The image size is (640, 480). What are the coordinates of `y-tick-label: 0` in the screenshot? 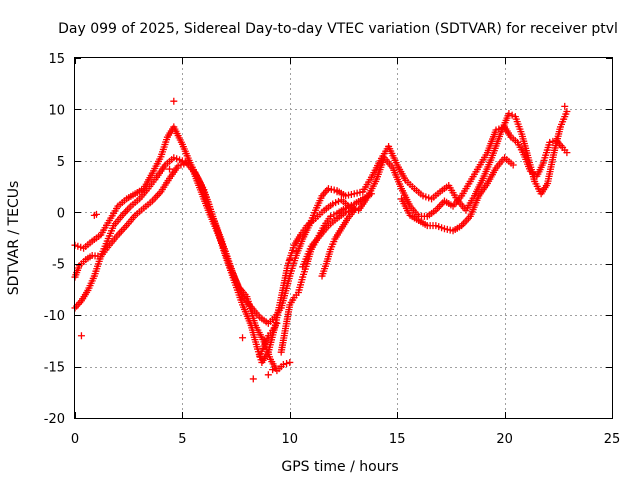 It's located at (61, 213).